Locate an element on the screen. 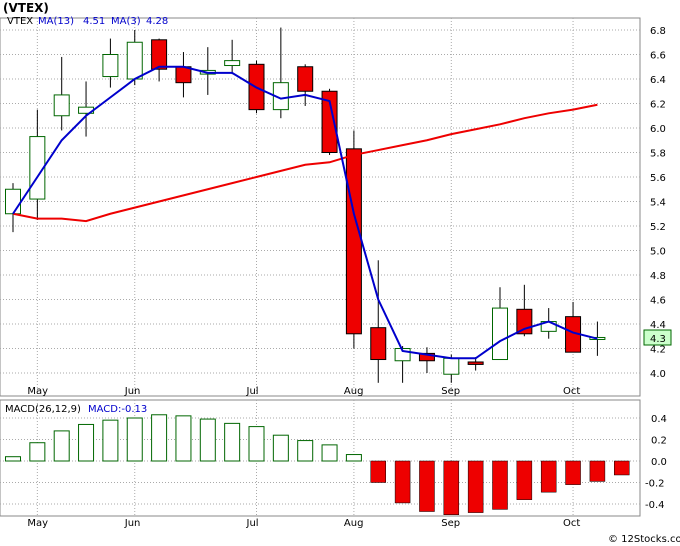 The width and height of the screenshot is (680, 546). legend-ma13-label: MA(13) is located at coordinates (56, 21).